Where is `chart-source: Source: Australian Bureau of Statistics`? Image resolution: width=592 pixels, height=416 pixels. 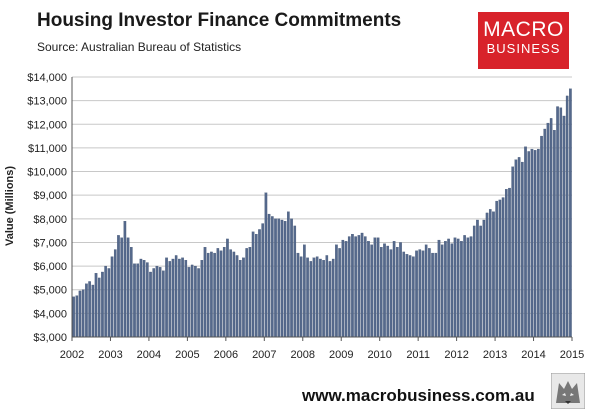 chart-source: Source: Australian Bureau of Statistics is located at coordinates (139, 47).